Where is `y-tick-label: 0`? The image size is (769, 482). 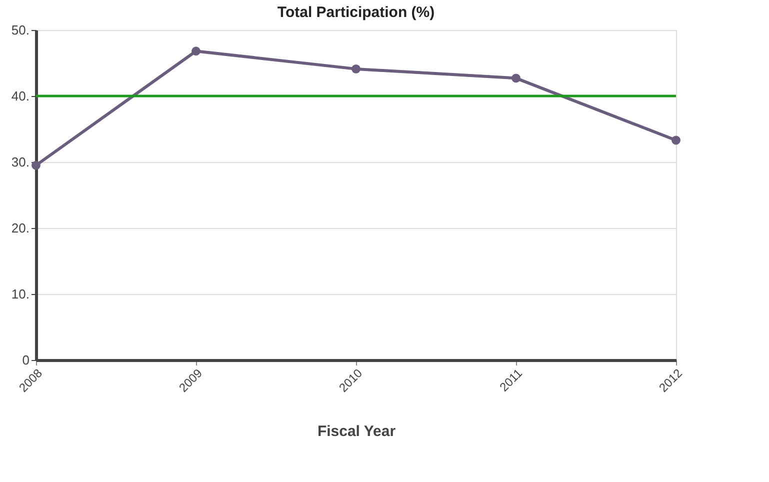 y-tick-label: 0 is located at coordinates (26, 360).